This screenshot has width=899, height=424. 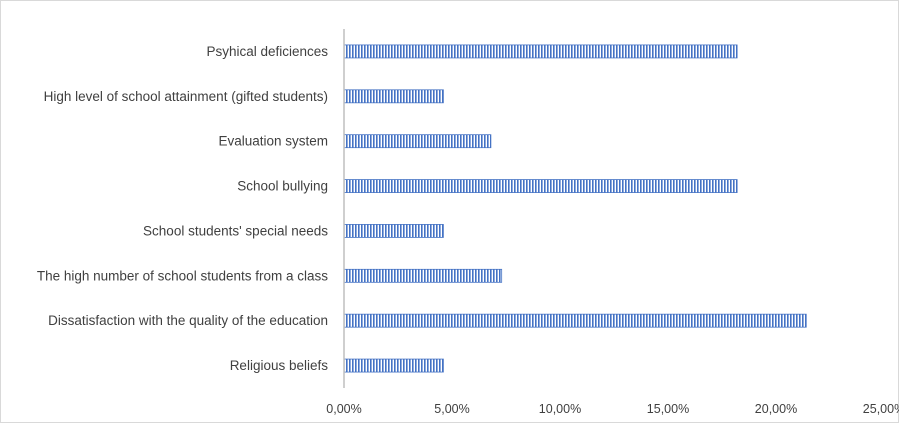 I want to click on x-tick-label: 25,00%, so click(x=881, y=409).